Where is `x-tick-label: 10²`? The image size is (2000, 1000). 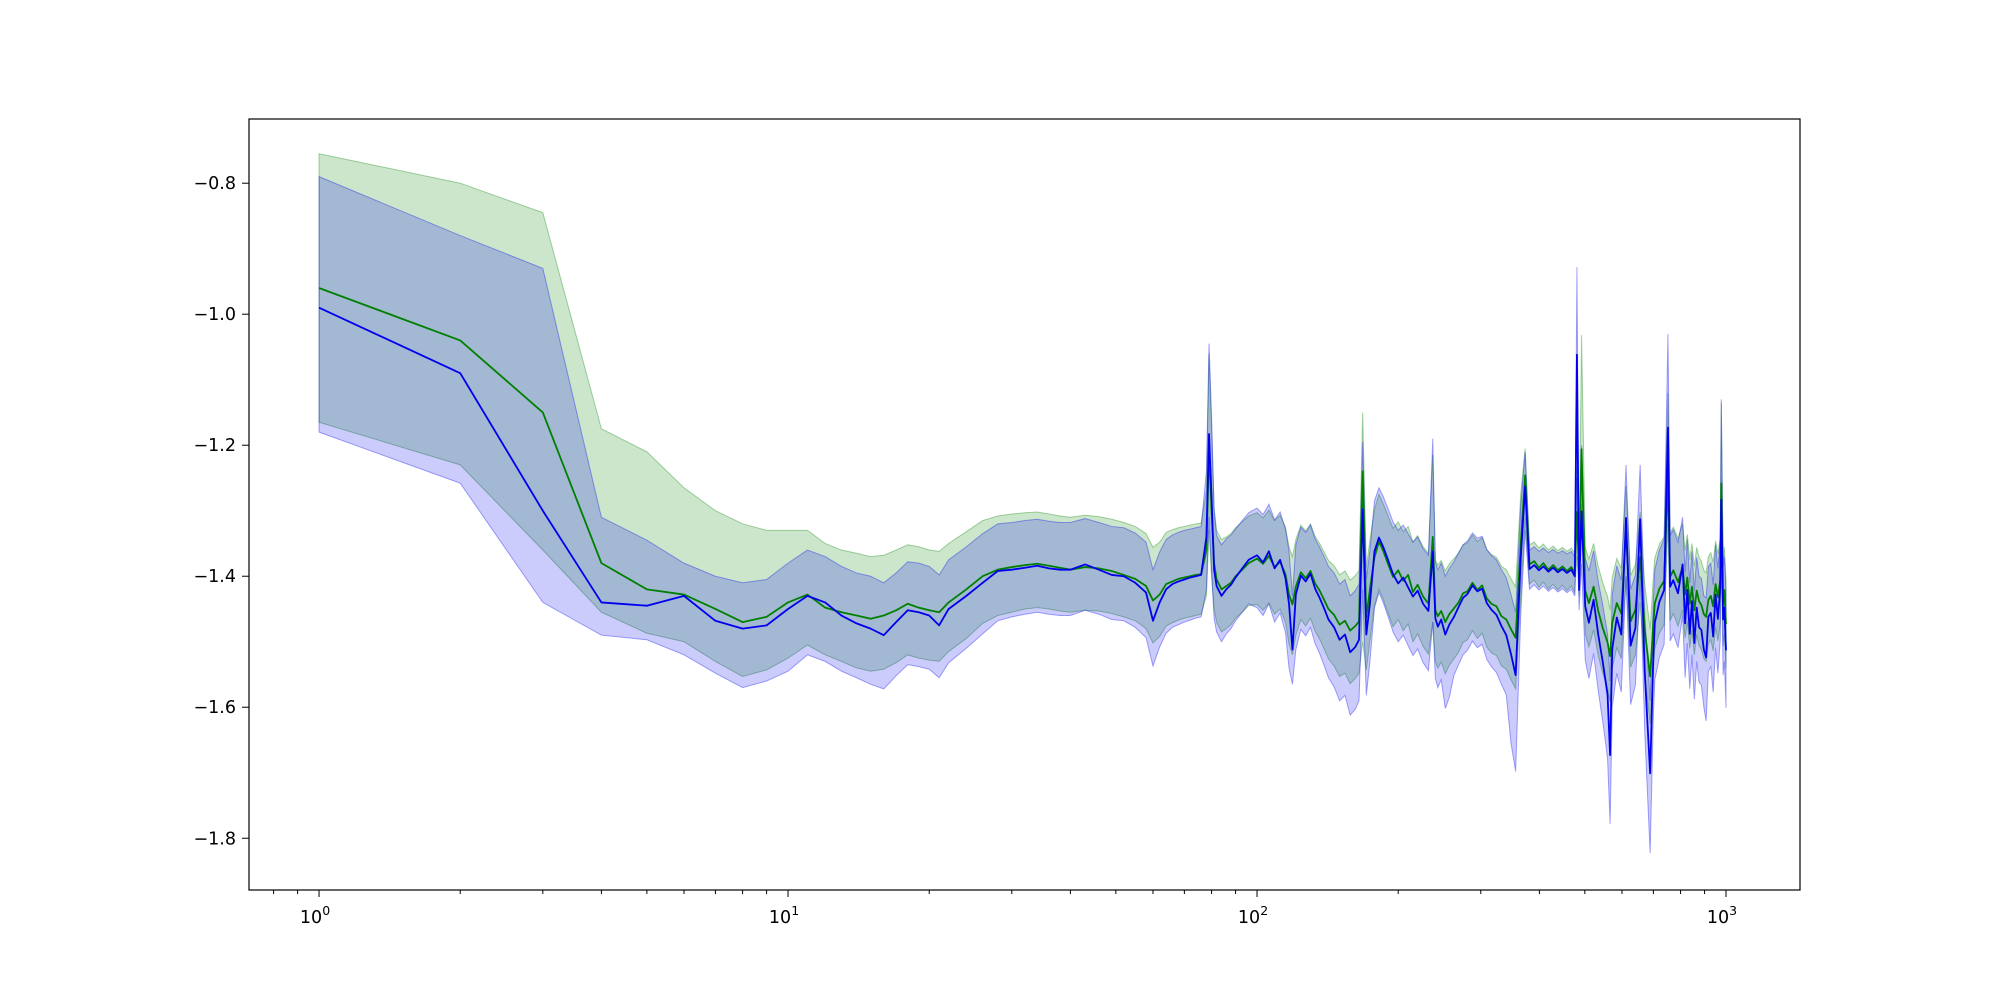
x-tick-label: 10² is located at coordinates (1253, 915).